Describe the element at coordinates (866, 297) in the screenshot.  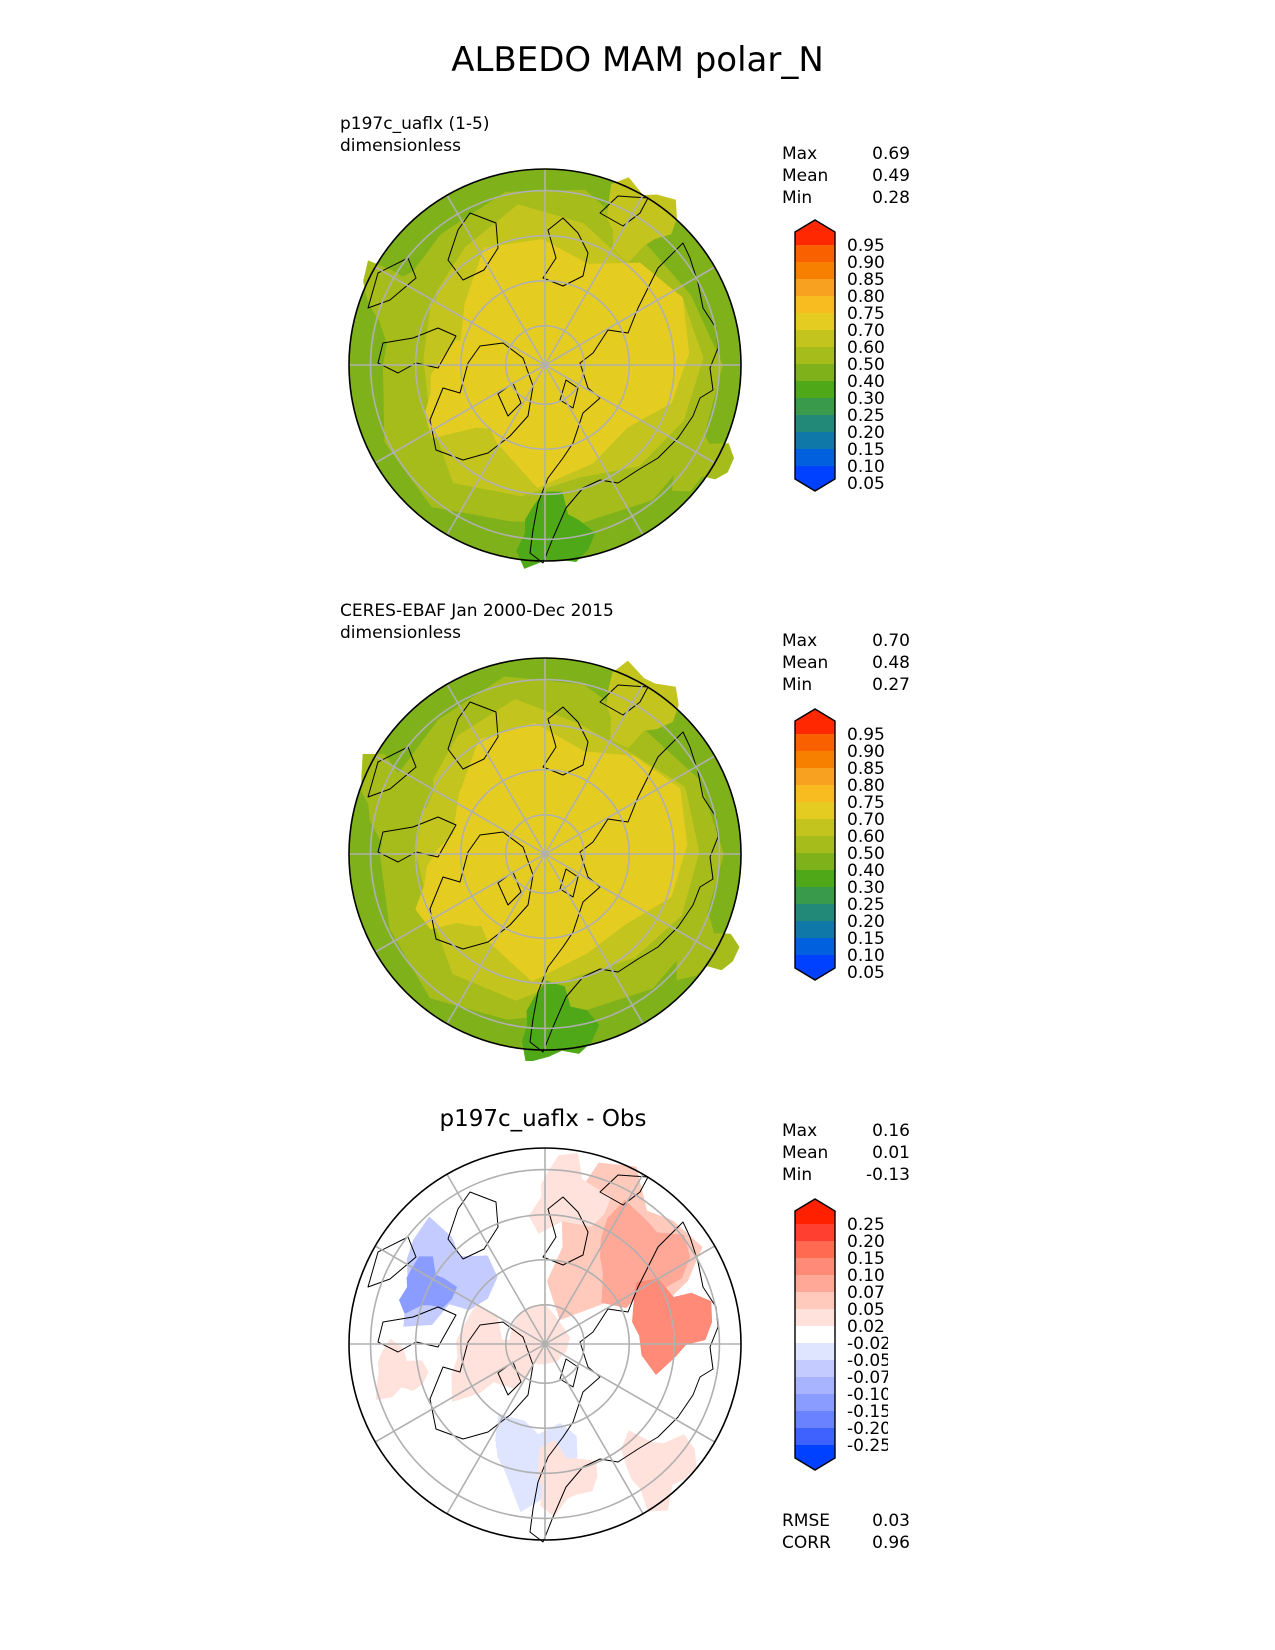
I see `colorbar-tick-label: 0.80` at that location.